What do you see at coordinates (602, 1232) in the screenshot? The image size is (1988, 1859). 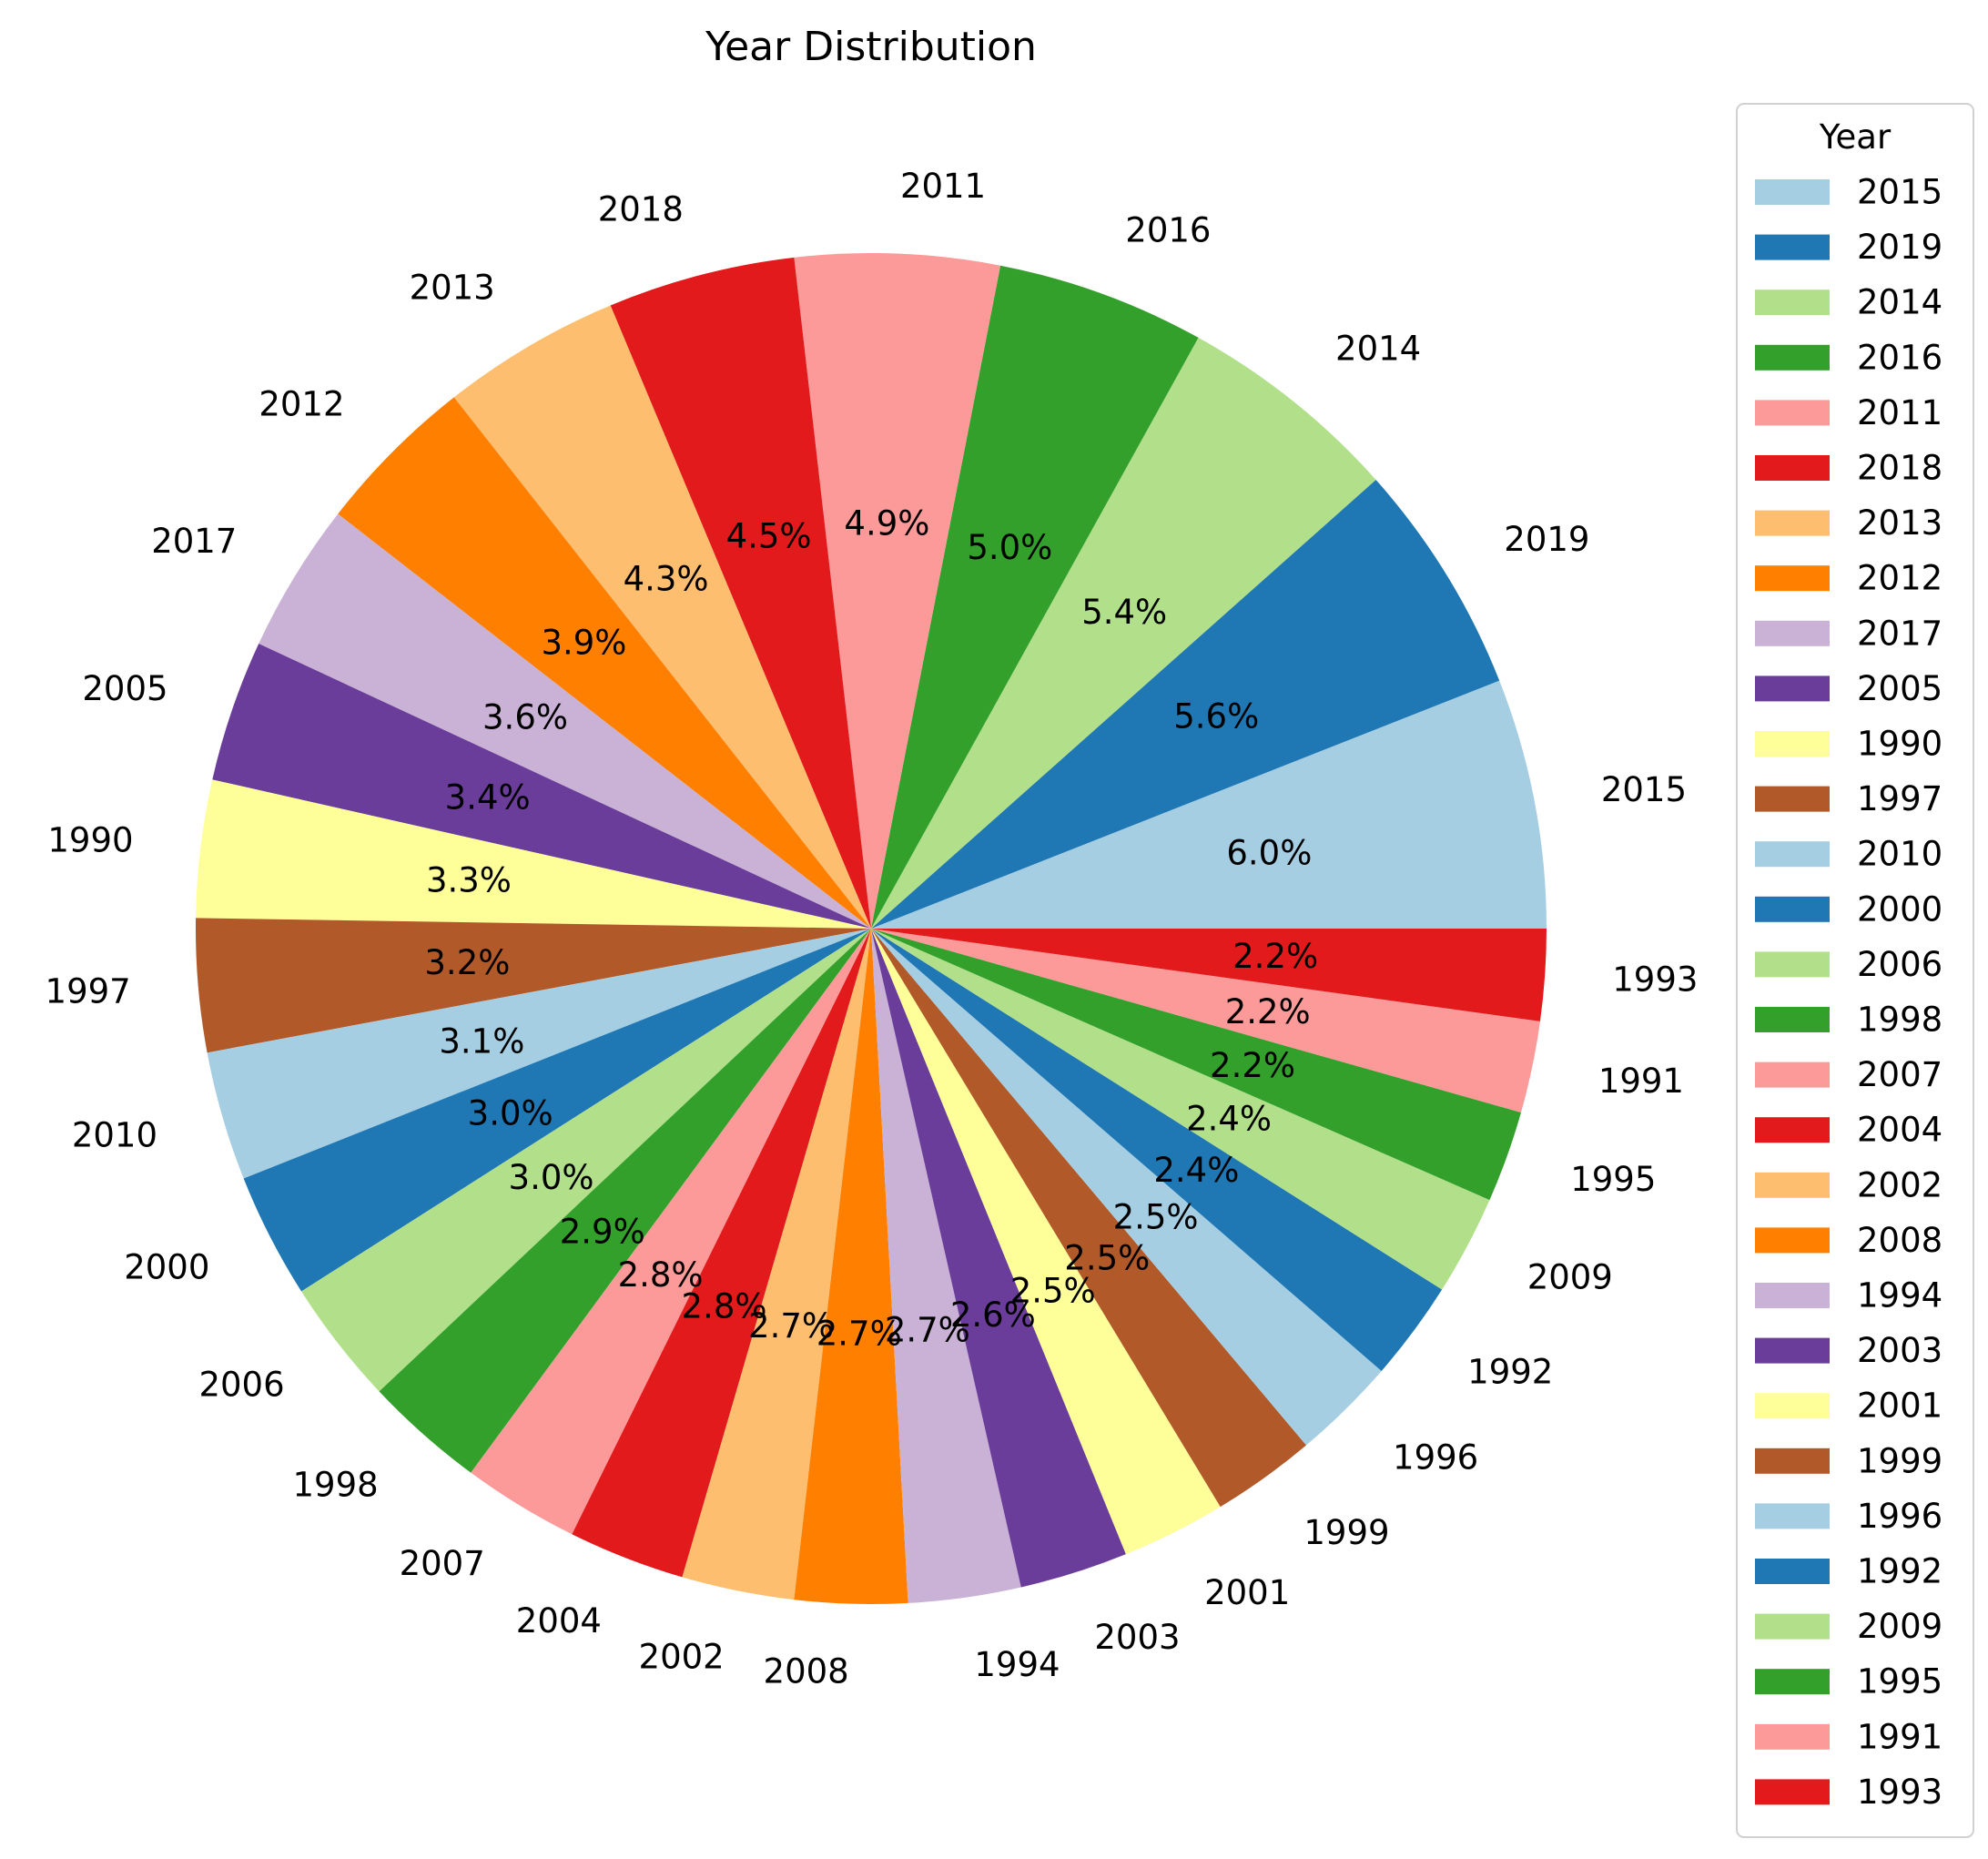 I see `slice-percent-label: 2.9%` at bounding box center [602, 1232].